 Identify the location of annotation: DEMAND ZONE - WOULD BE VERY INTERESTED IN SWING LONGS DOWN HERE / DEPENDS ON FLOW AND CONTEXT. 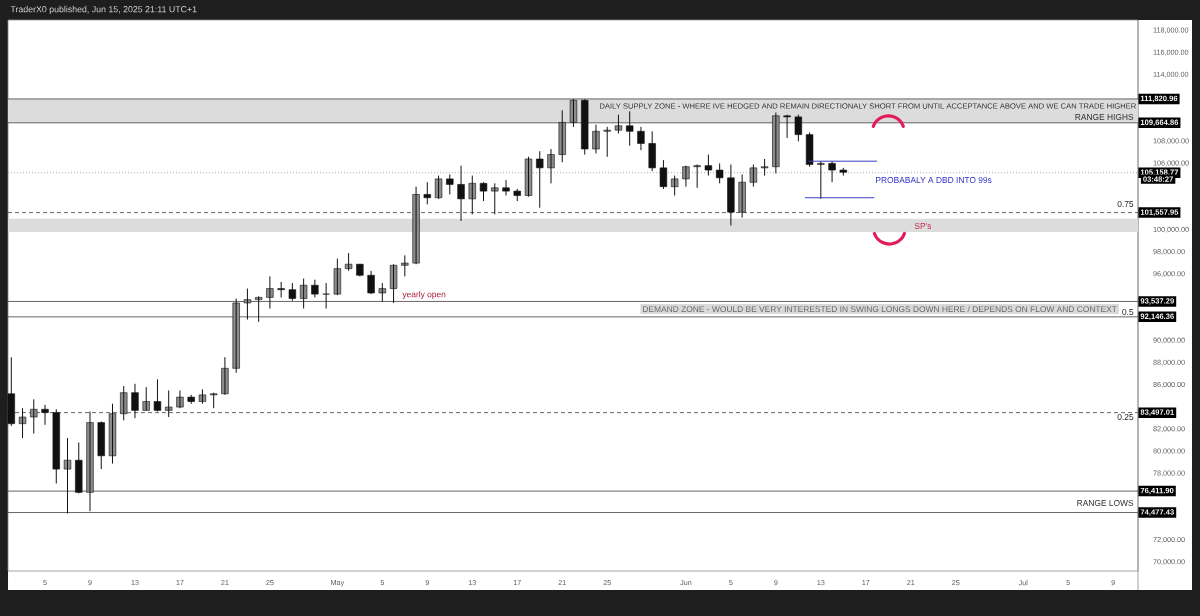
(880, 309).